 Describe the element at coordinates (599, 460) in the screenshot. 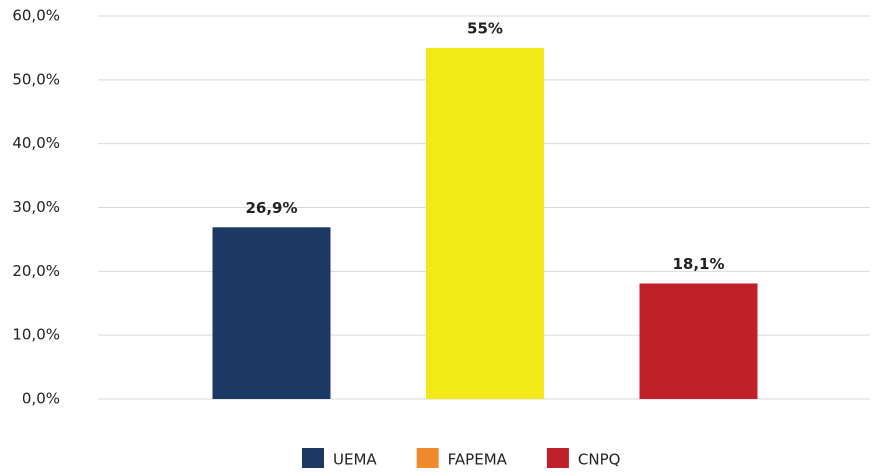

I see `legend-label: CNPQ` at that location.